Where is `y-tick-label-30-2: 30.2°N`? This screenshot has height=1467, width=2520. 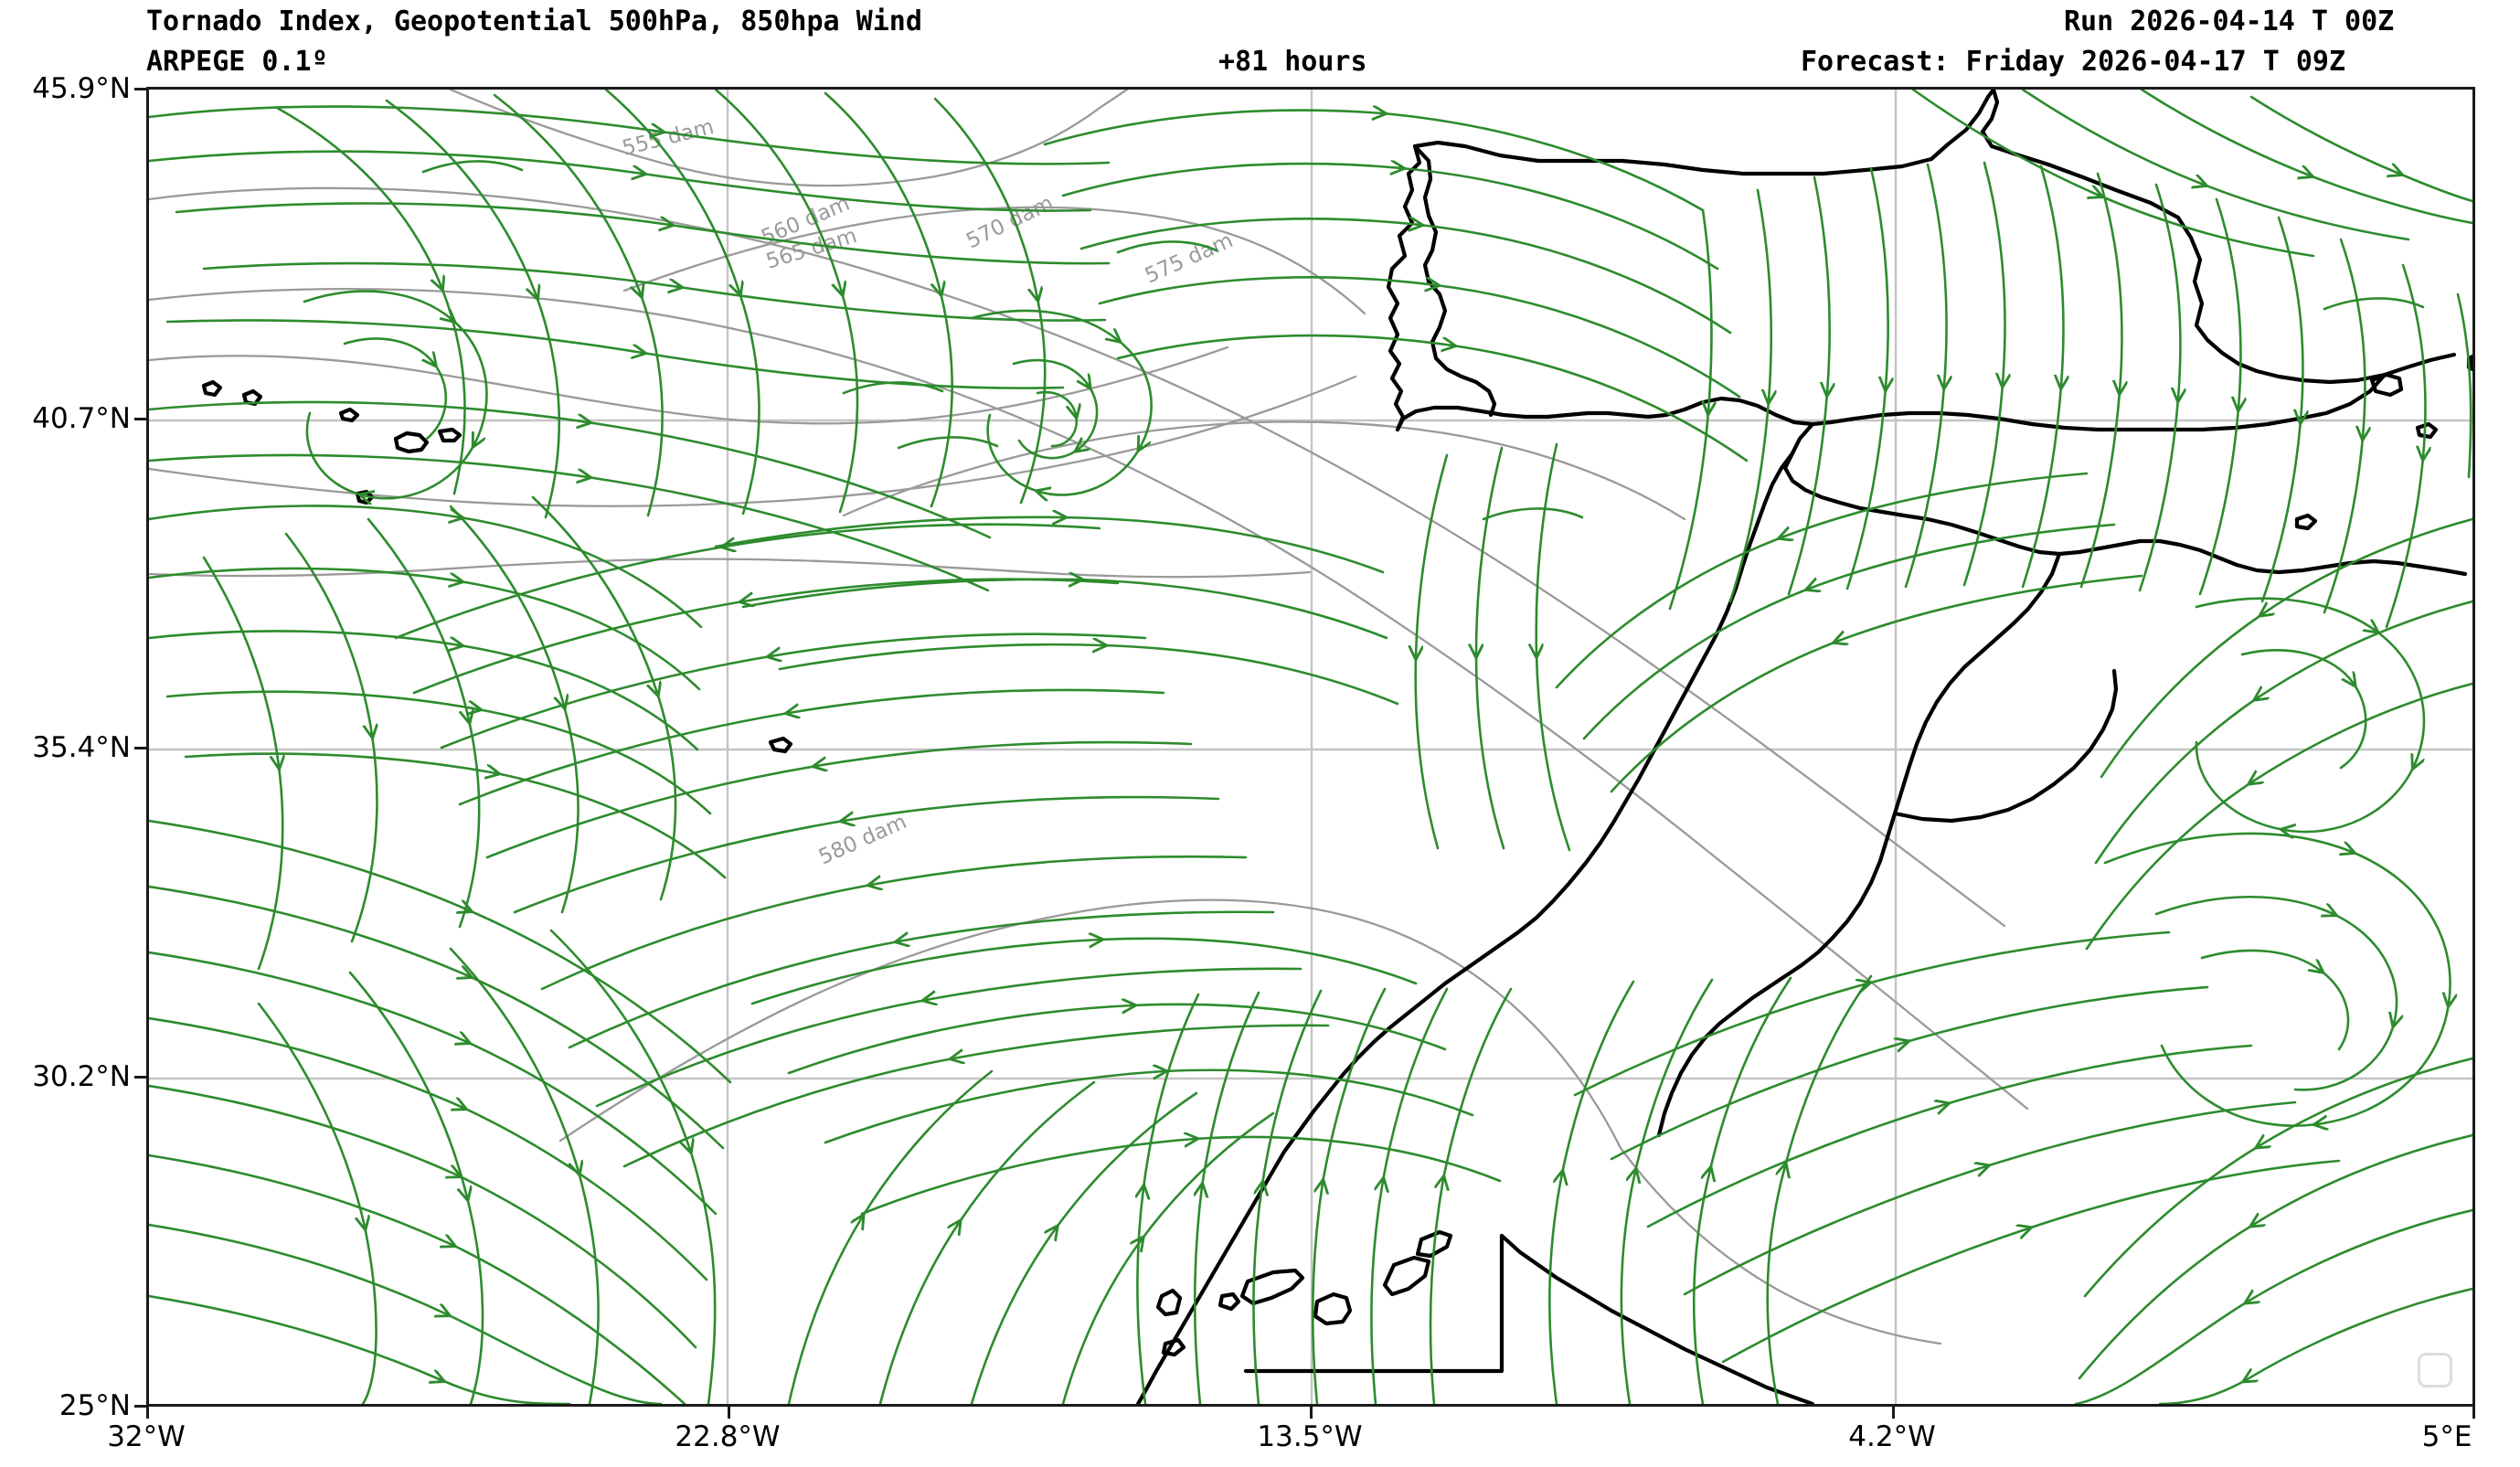 y-tick-label-30-2: 30.2°N is located at coordinates (81, 1076).